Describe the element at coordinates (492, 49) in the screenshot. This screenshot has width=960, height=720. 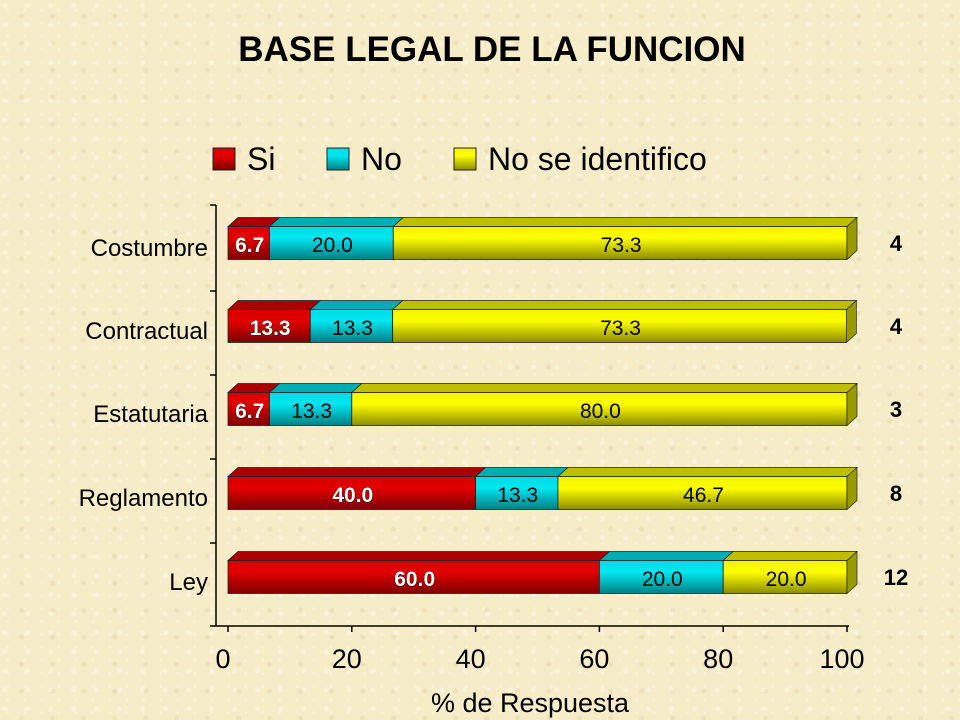
I see `chart-title-text: BASE LEGAL DE LA FUNCION` at that location.